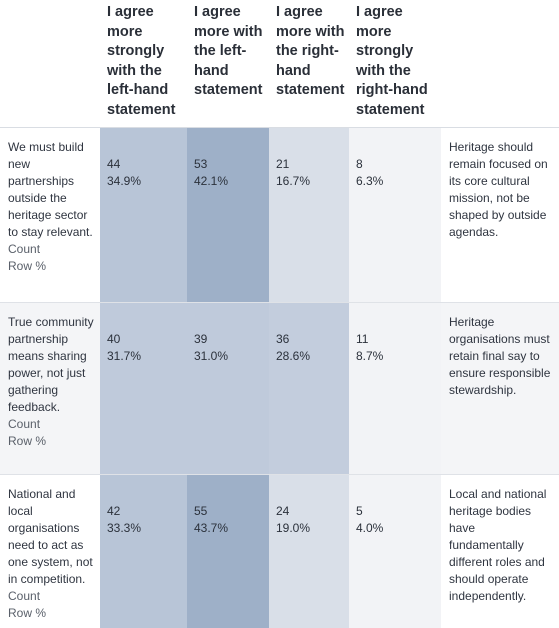 This screenshot has height=628, width=559. Describe the element at coordinates (283, 511) in the screenshot. I see `count-value: 24` at that location.